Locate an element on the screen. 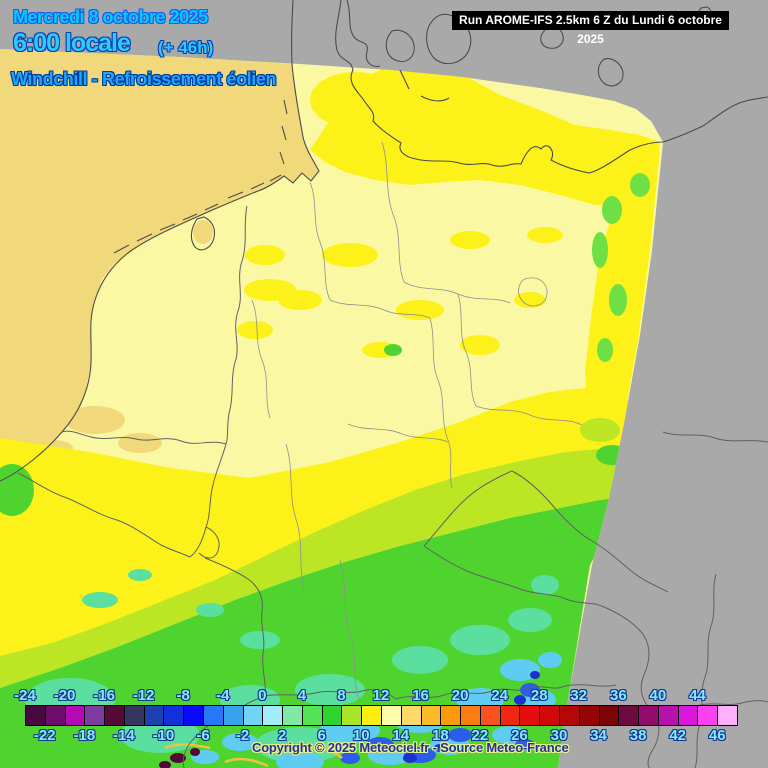 The image size is (768, 768). date-label: Mercredi 8 octobre 2025 is located at coordinates (110, 17).